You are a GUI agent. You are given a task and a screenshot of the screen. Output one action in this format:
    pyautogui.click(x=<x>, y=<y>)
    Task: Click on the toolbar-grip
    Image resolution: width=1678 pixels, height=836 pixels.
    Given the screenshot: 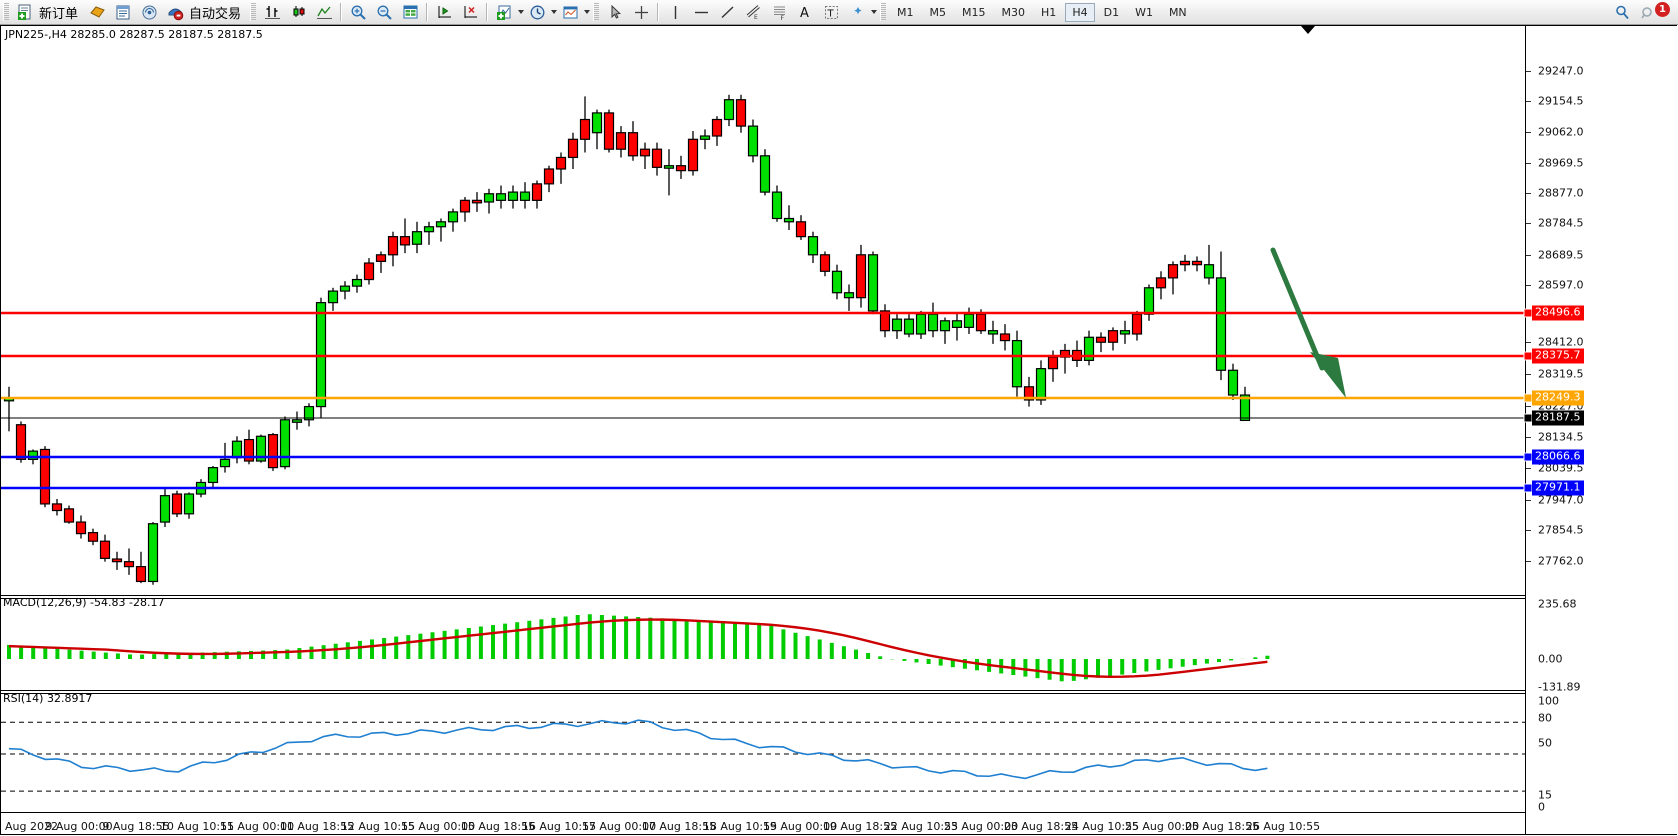 What is the action you would take?
    pyautogui.click(x=6, y=12)
    